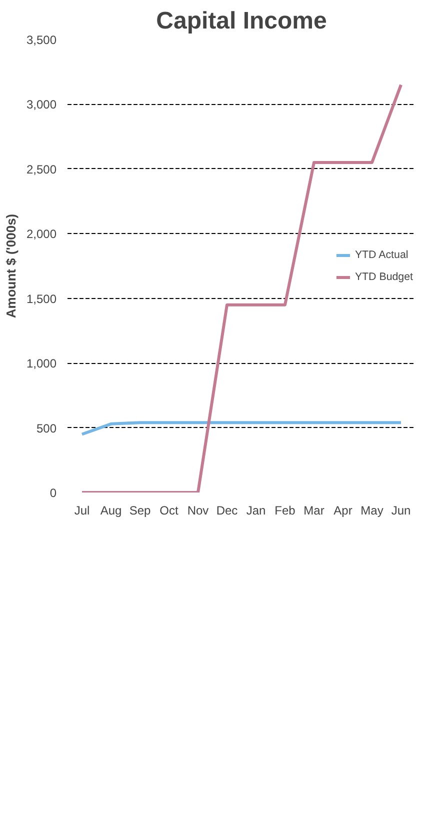  What do you see at coordinates (46, 428) in the screenshot?
I see `y-tick-label: 500` at bounding box center [46, 428].